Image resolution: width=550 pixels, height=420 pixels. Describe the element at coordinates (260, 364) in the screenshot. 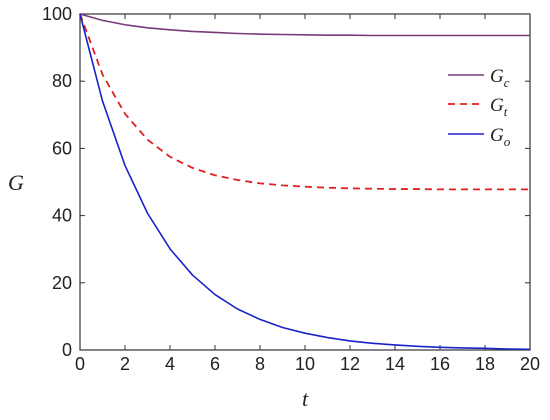

I see `x-tick-label: 8` at that location.